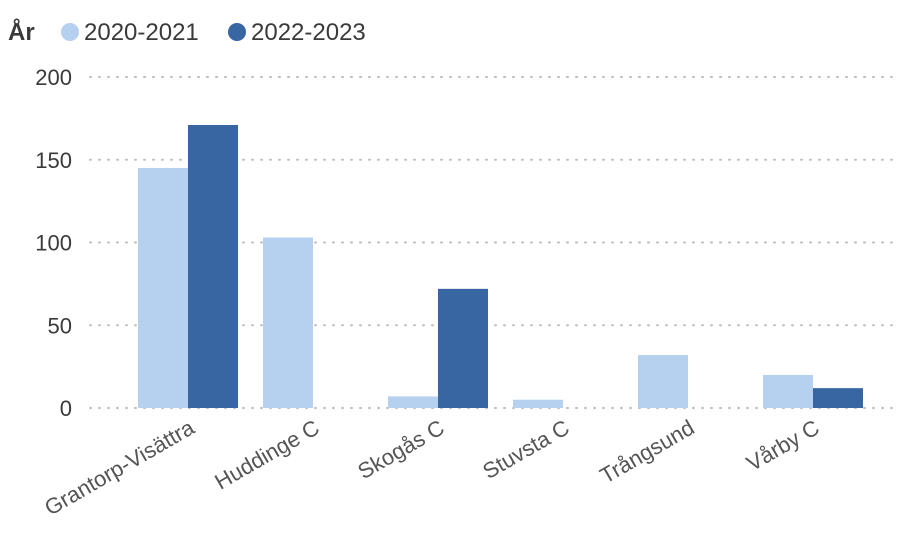 The width and height of the screenshot is (905, 539). What do you see at coordinates (141, 32) in the screenshot?
I see `legend-label: 2020-2021` at bounding box center [141, 32].